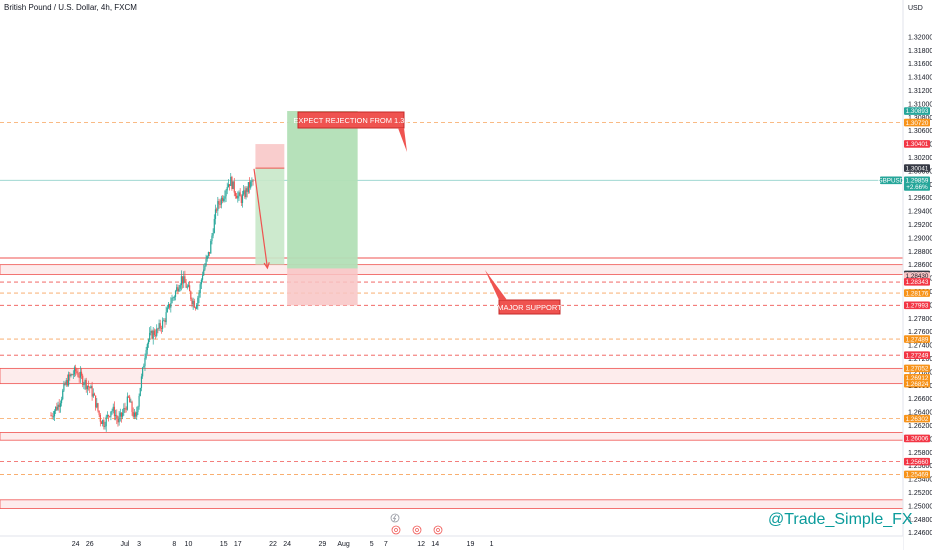  I want to click on y-tick-label: 1.24600, so click(920, 533).